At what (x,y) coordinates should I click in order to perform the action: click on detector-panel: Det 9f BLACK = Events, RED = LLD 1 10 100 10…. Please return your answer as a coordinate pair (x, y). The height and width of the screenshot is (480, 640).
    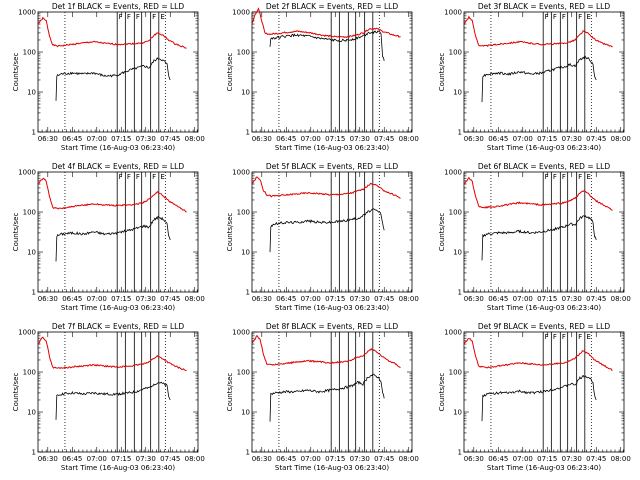
    Looking at the image, I should click on (534, 397).